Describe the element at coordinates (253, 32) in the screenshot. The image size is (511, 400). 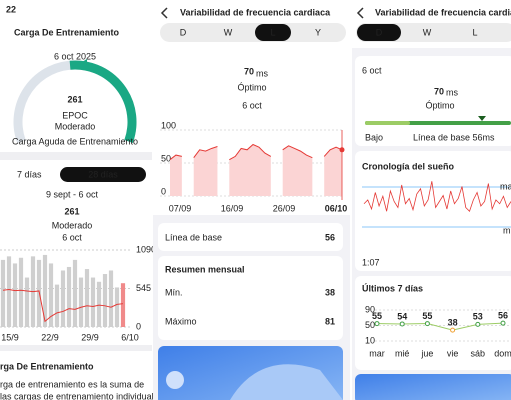
I see `tabs` at that location.